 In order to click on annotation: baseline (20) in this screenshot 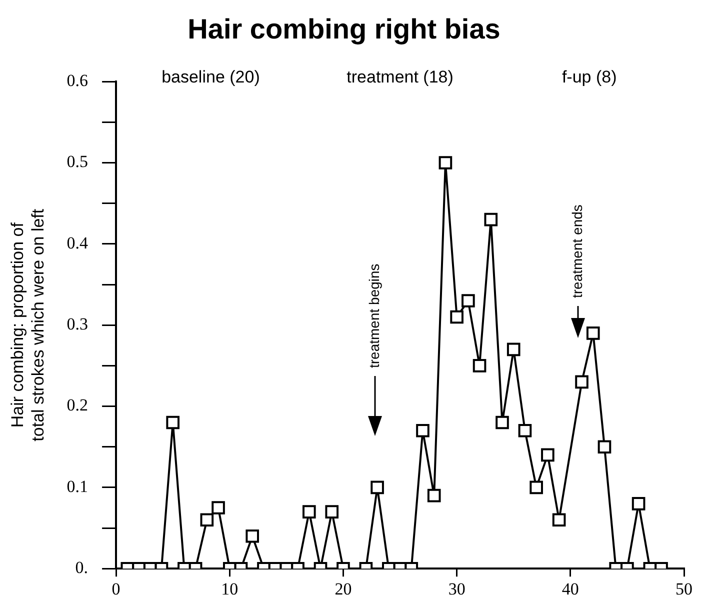, I will do `click(211, 76)`.